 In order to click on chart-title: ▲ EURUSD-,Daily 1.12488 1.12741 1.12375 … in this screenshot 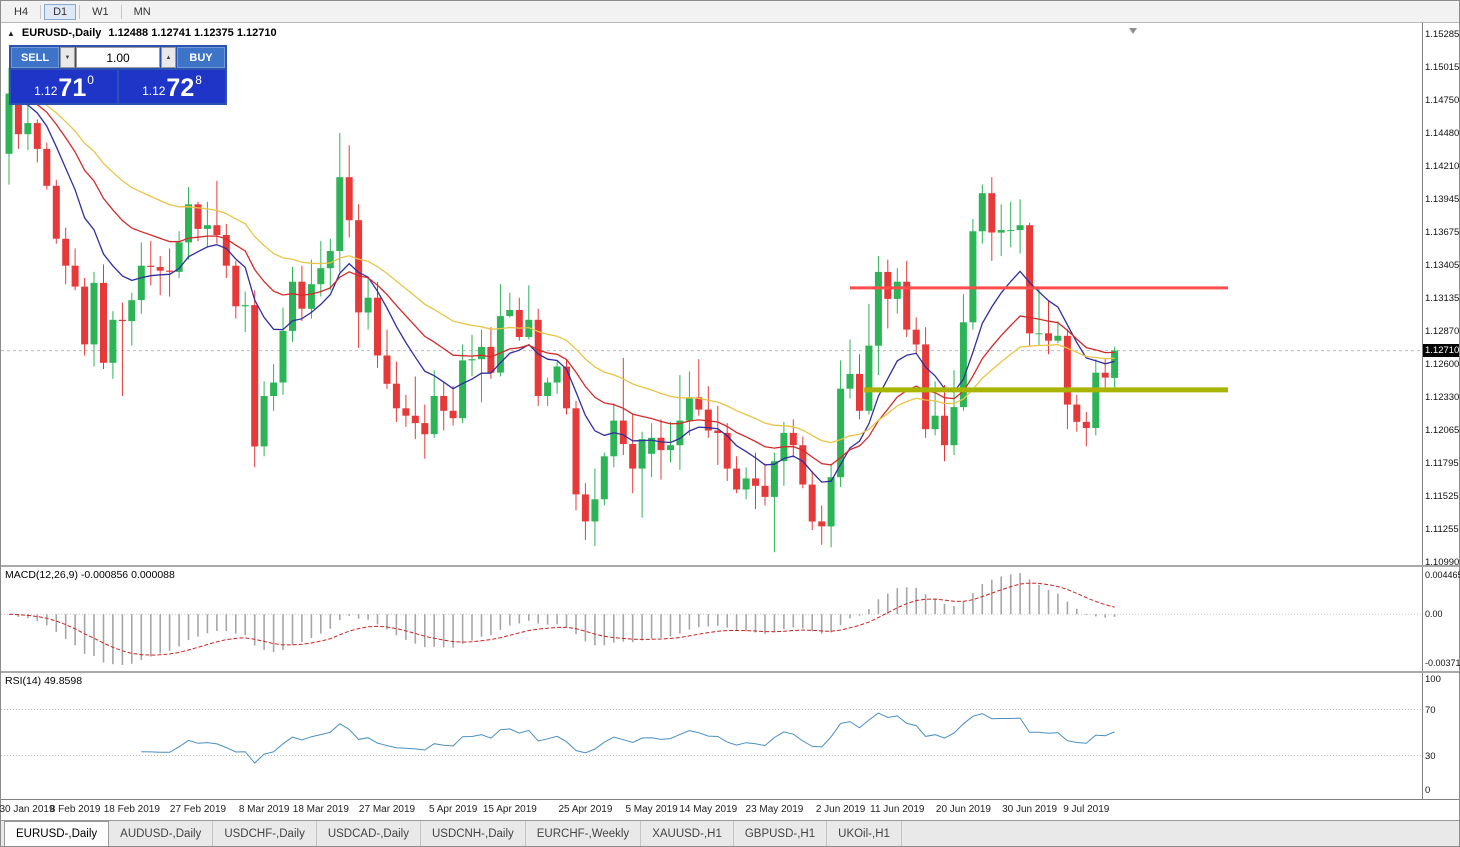, I will do `click(142, 33)`.